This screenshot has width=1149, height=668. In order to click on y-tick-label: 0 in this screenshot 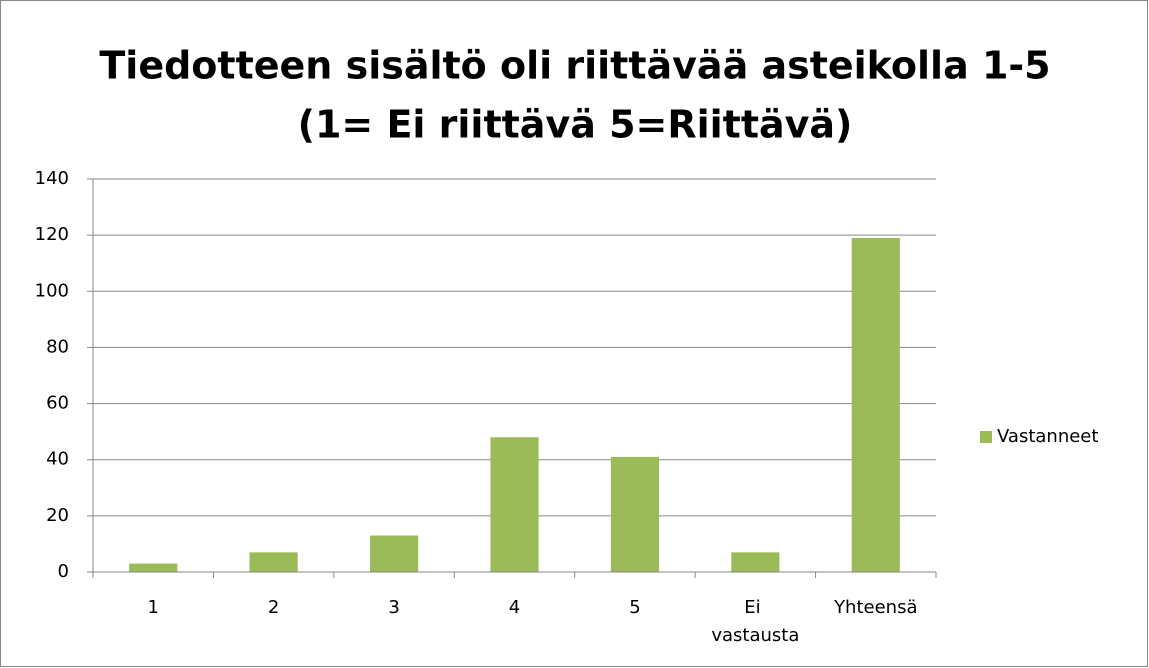, I will do `click(63, 571)`.